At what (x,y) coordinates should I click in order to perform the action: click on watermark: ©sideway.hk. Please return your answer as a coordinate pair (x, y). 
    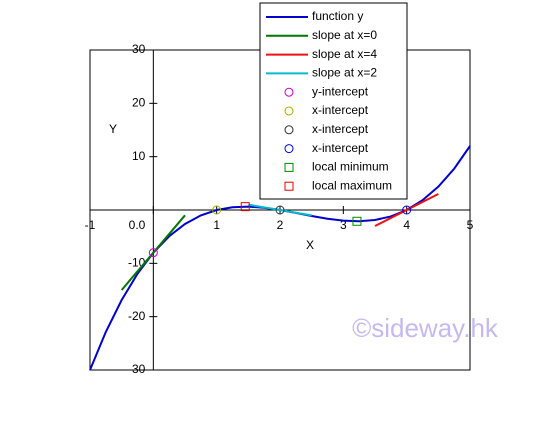
    Looking at the image, I should click on (425, 328).